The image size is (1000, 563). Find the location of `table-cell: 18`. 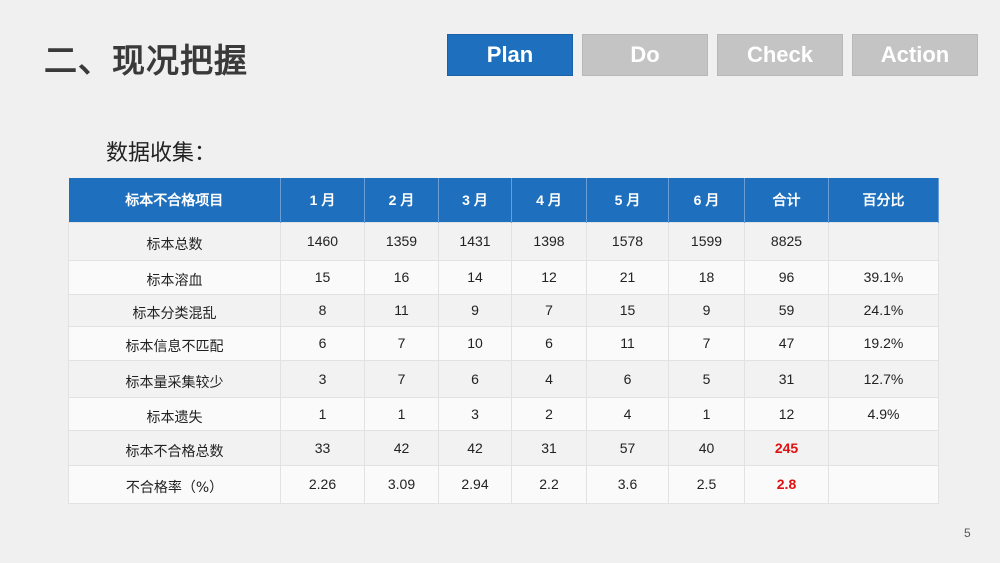

table-cell: 18 is located at coordinates (706, 277).